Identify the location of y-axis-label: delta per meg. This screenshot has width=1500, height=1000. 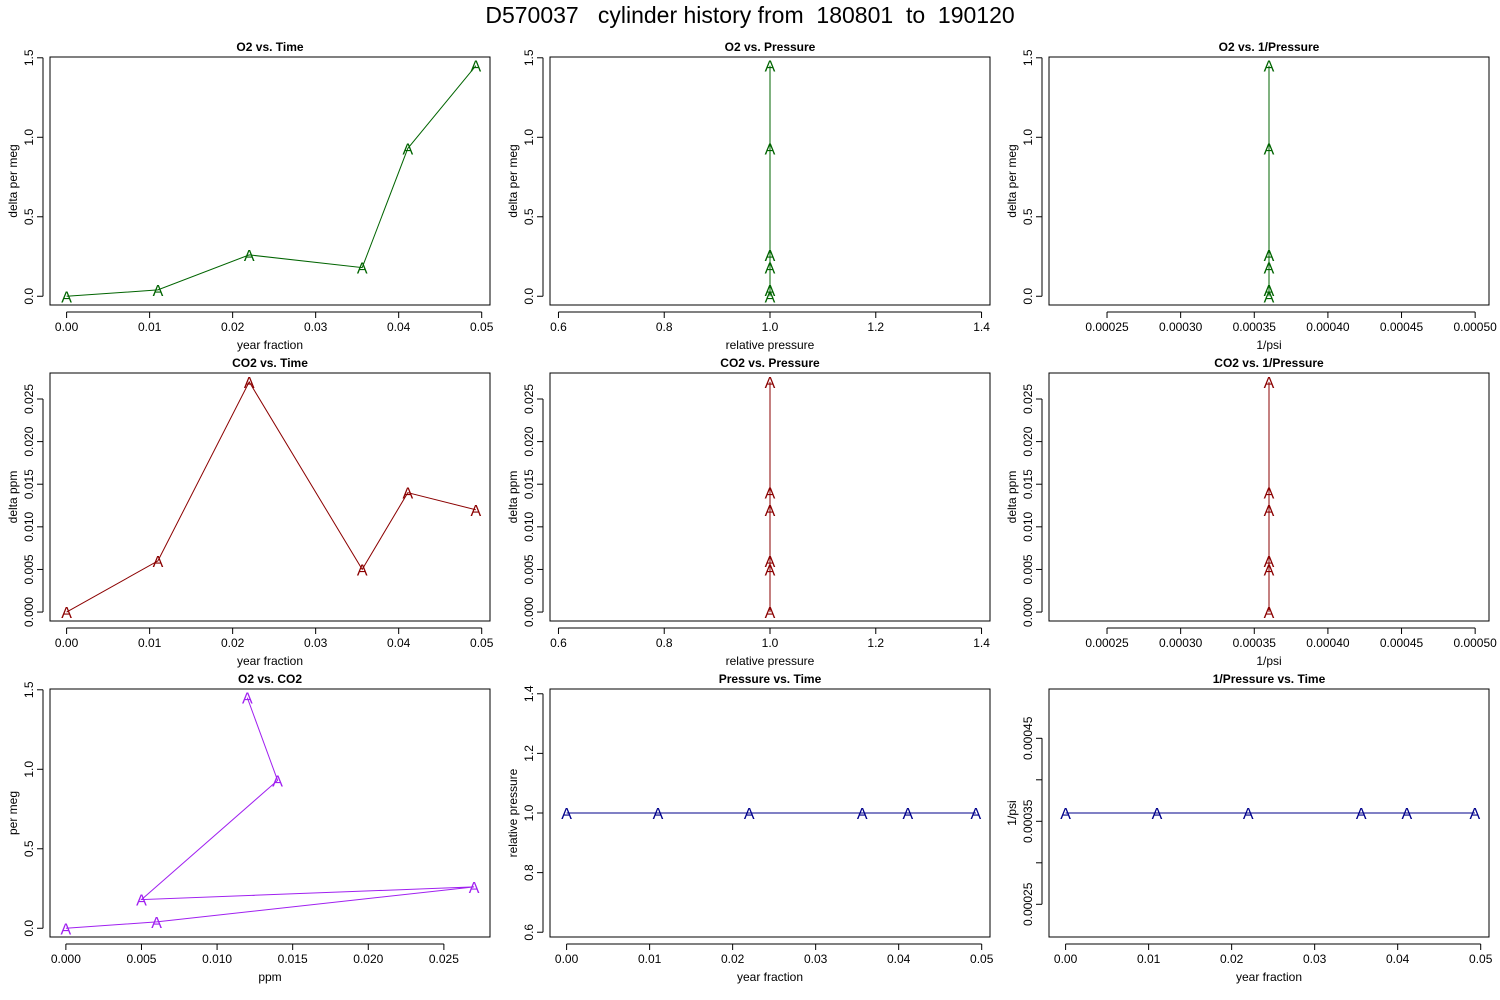
(13, 180).